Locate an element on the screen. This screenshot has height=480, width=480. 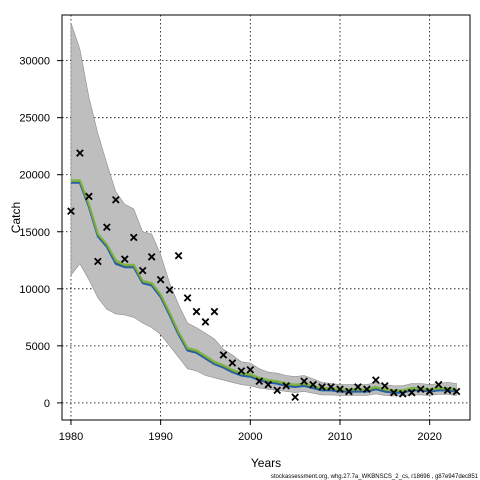
y-tick-label: 0 is located at coordinates (47, 404).